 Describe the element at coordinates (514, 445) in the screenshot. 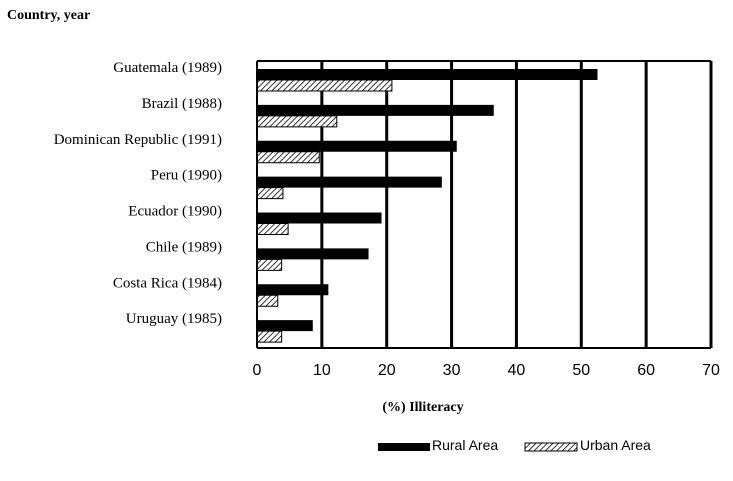

I see `legend: Rural Area Urban Area` at that location.